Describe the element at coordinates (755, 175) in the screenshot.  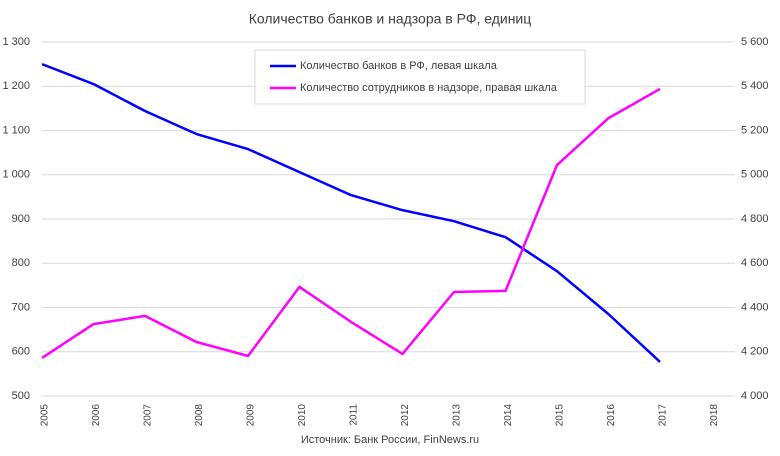
I see `y2-tick-label: 5 000` at that location.